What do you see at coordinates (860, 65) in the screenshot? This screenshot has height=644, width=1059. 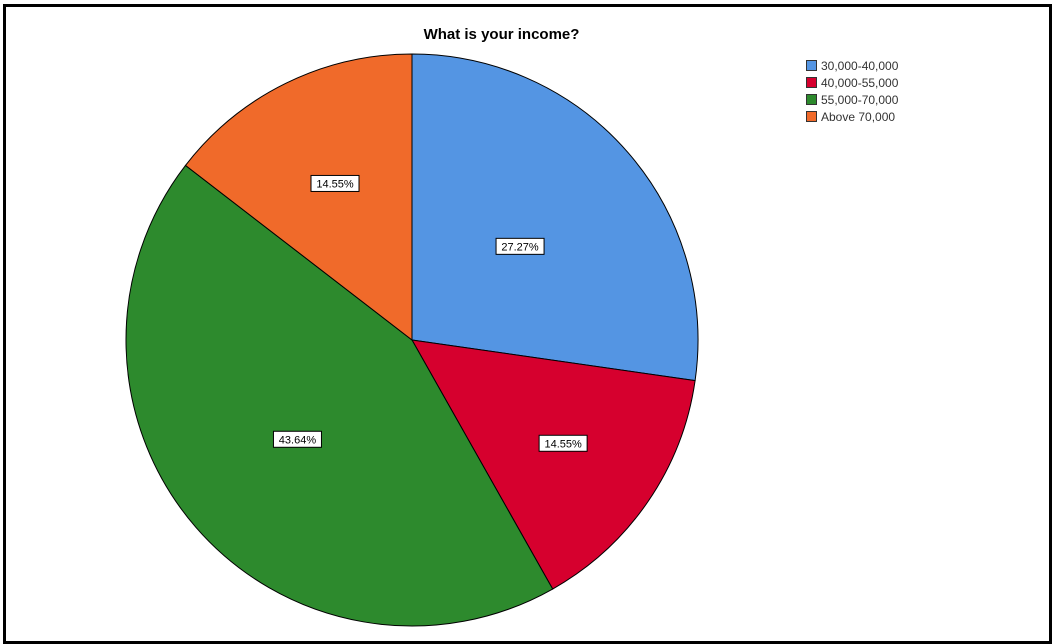 I see `legend-label: 30,000-40,000` at bounding box center [860, 65].